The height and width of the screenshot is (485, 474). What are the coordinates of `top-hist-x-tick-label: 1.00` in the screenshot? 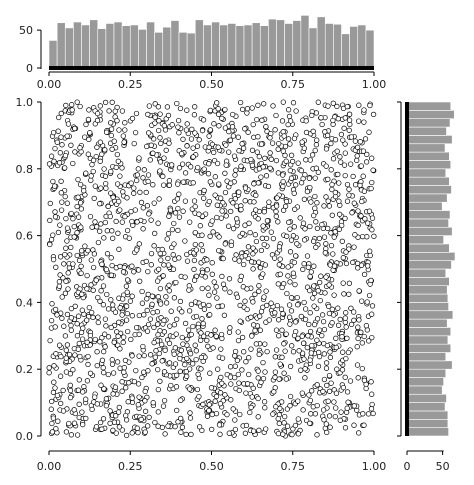 It's located at (374, 84).